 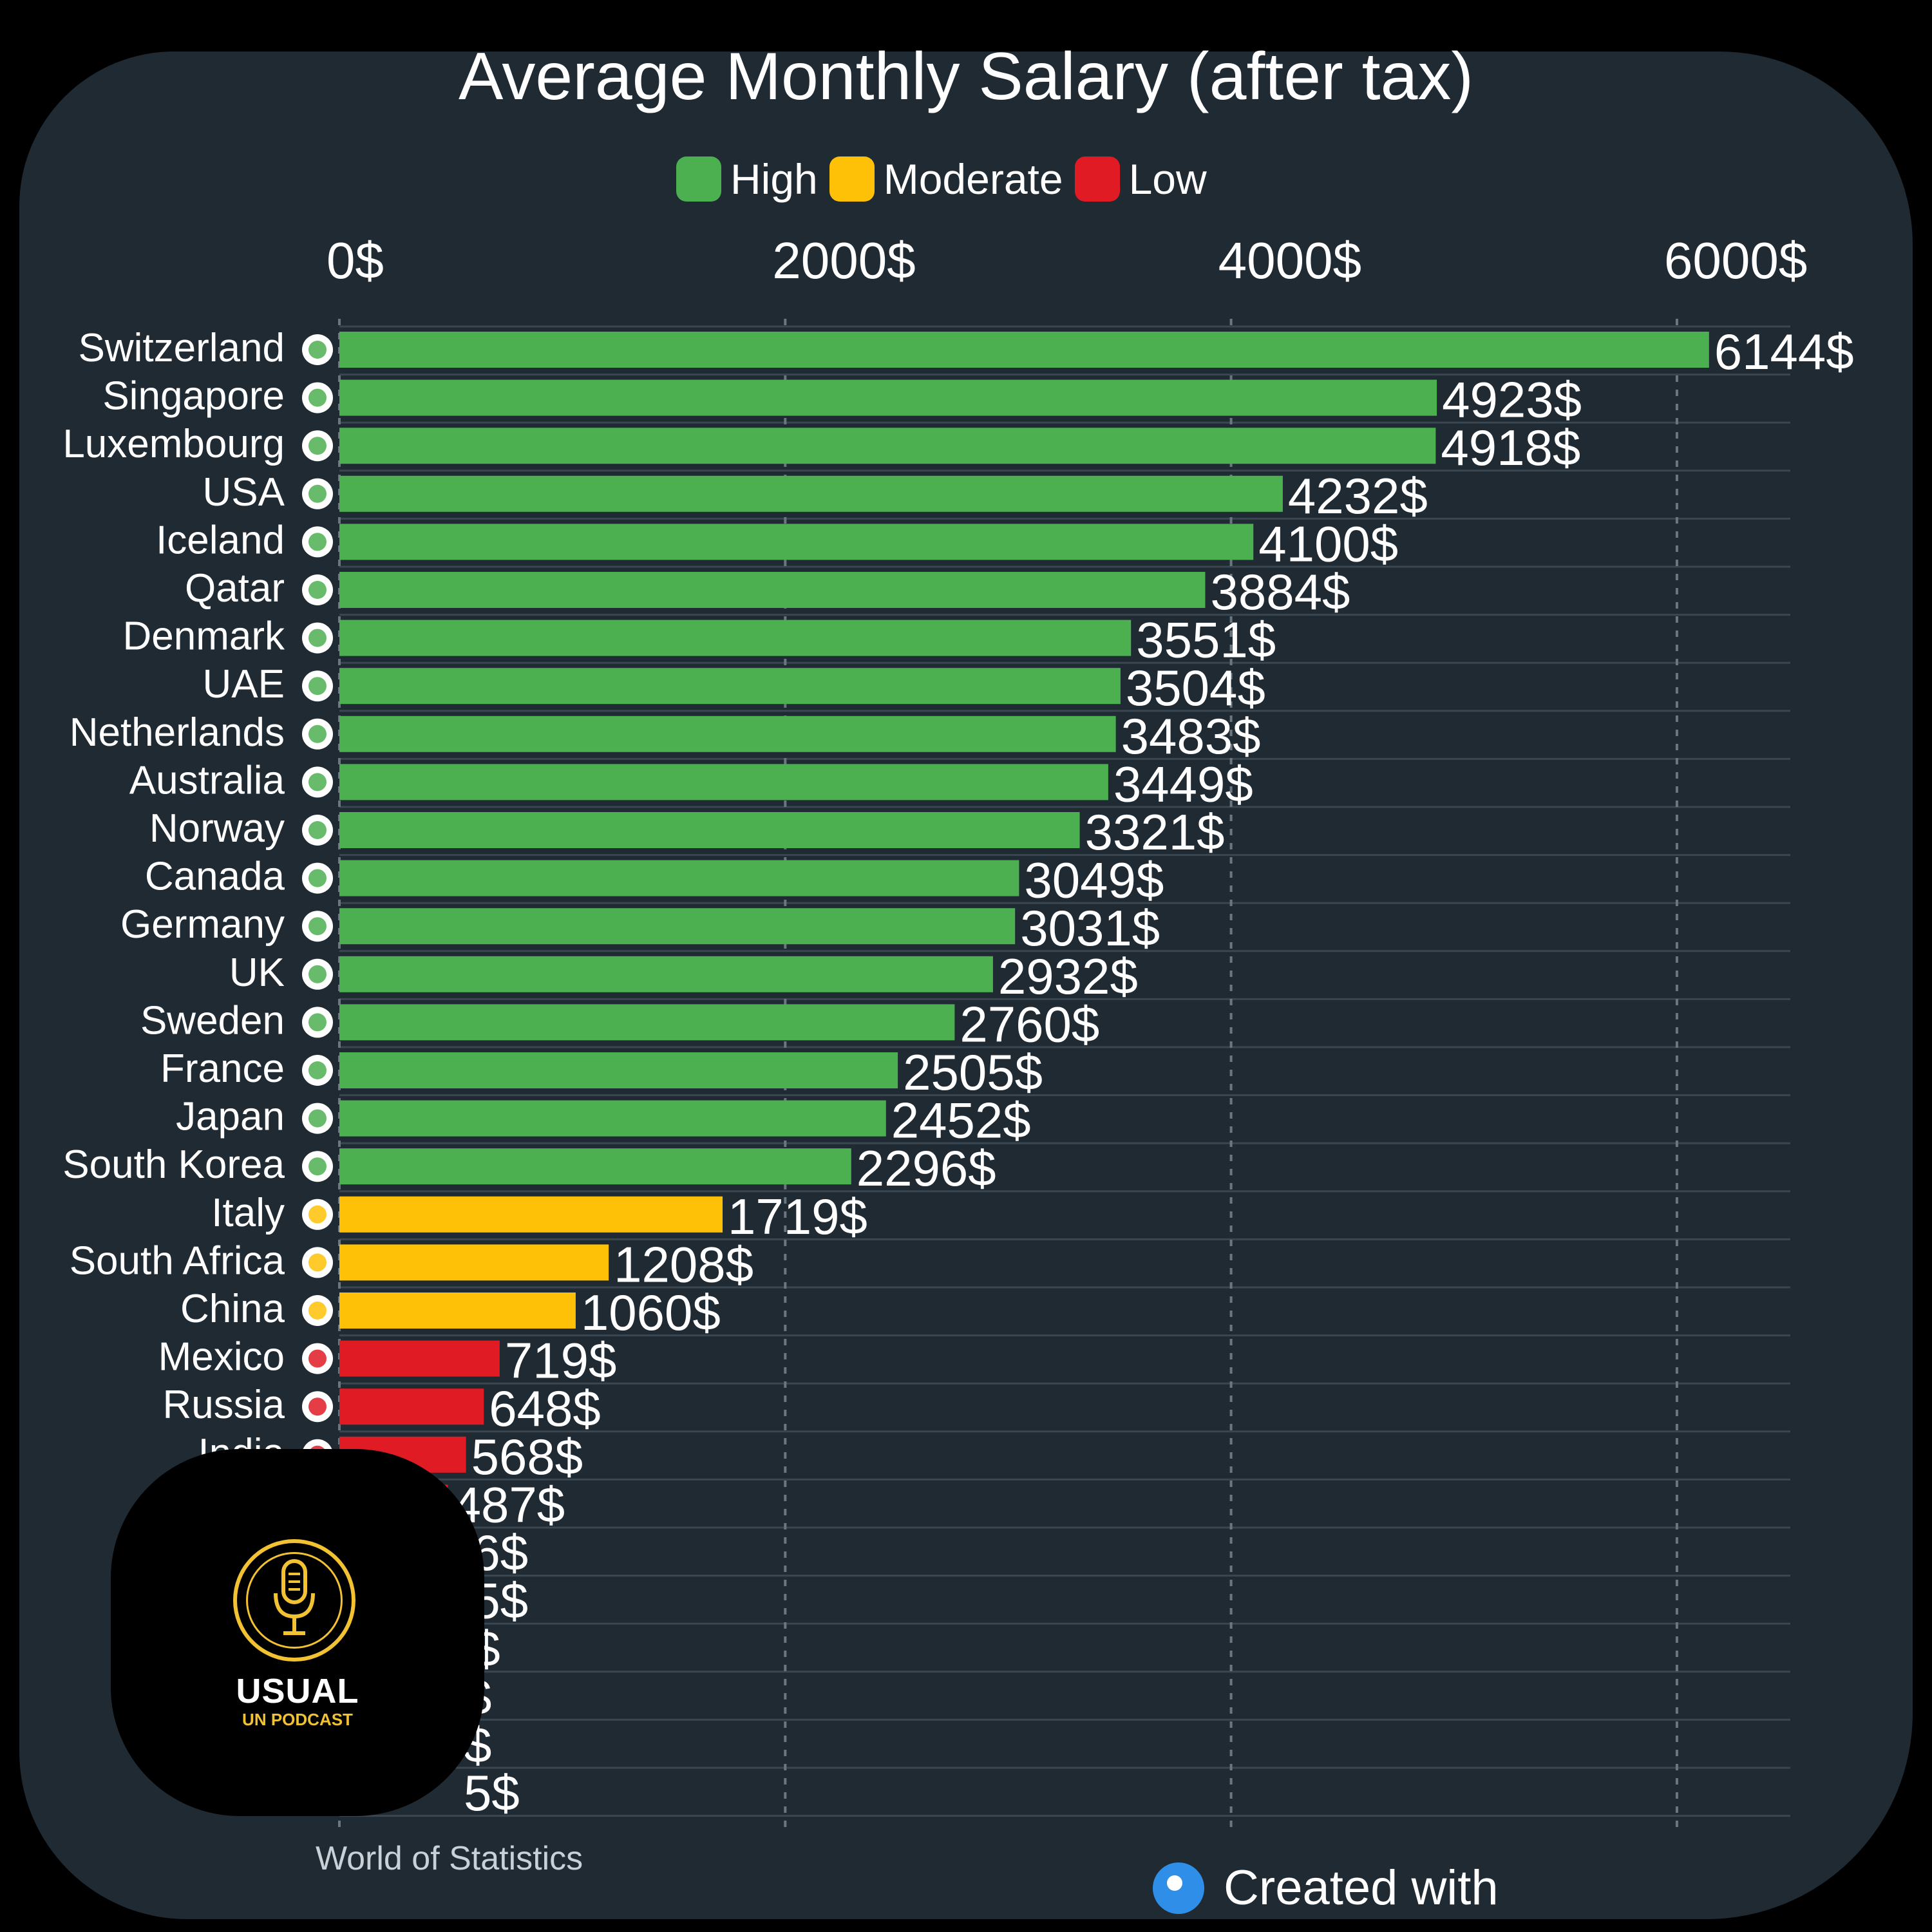 I want to click on value-label: 1719$, so click(x=797, y=1217).